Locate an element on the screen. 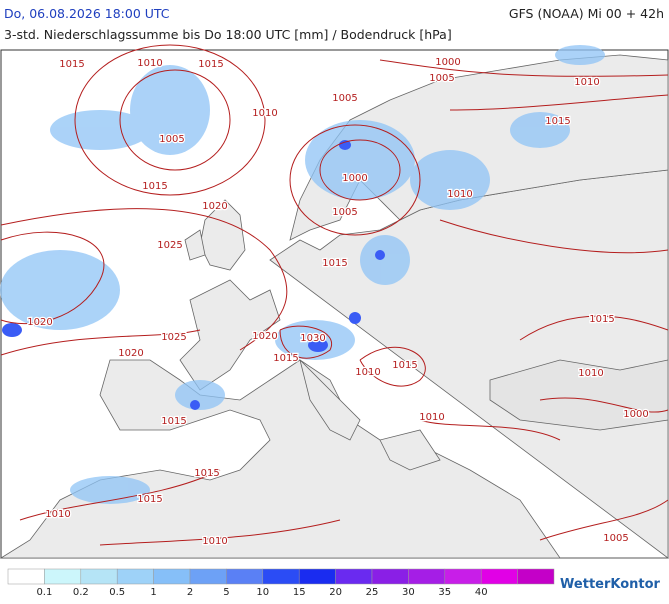 The width and height of the screenshot is (669, 604). legend-label: 15 is located at coordinates (299, 592).